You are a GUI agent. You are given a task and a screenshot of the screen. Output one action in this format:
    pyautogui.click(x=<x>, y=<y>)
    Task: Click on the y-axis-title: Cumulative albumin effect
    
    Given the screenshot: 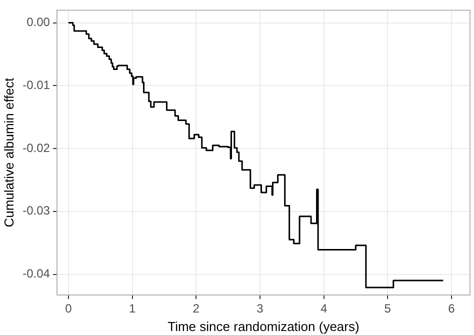 What is the action you would take?
    pyautogui.click(x=8, y=153)
    